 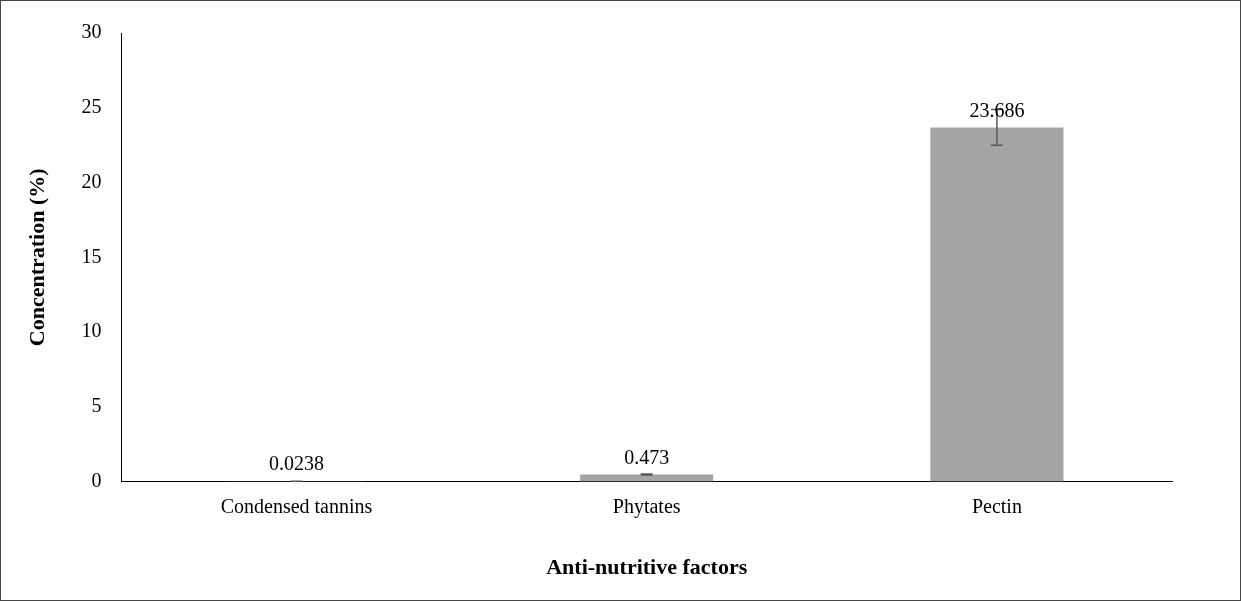 I want to click on y-tick-label: 25, so click(x=91, y=106).